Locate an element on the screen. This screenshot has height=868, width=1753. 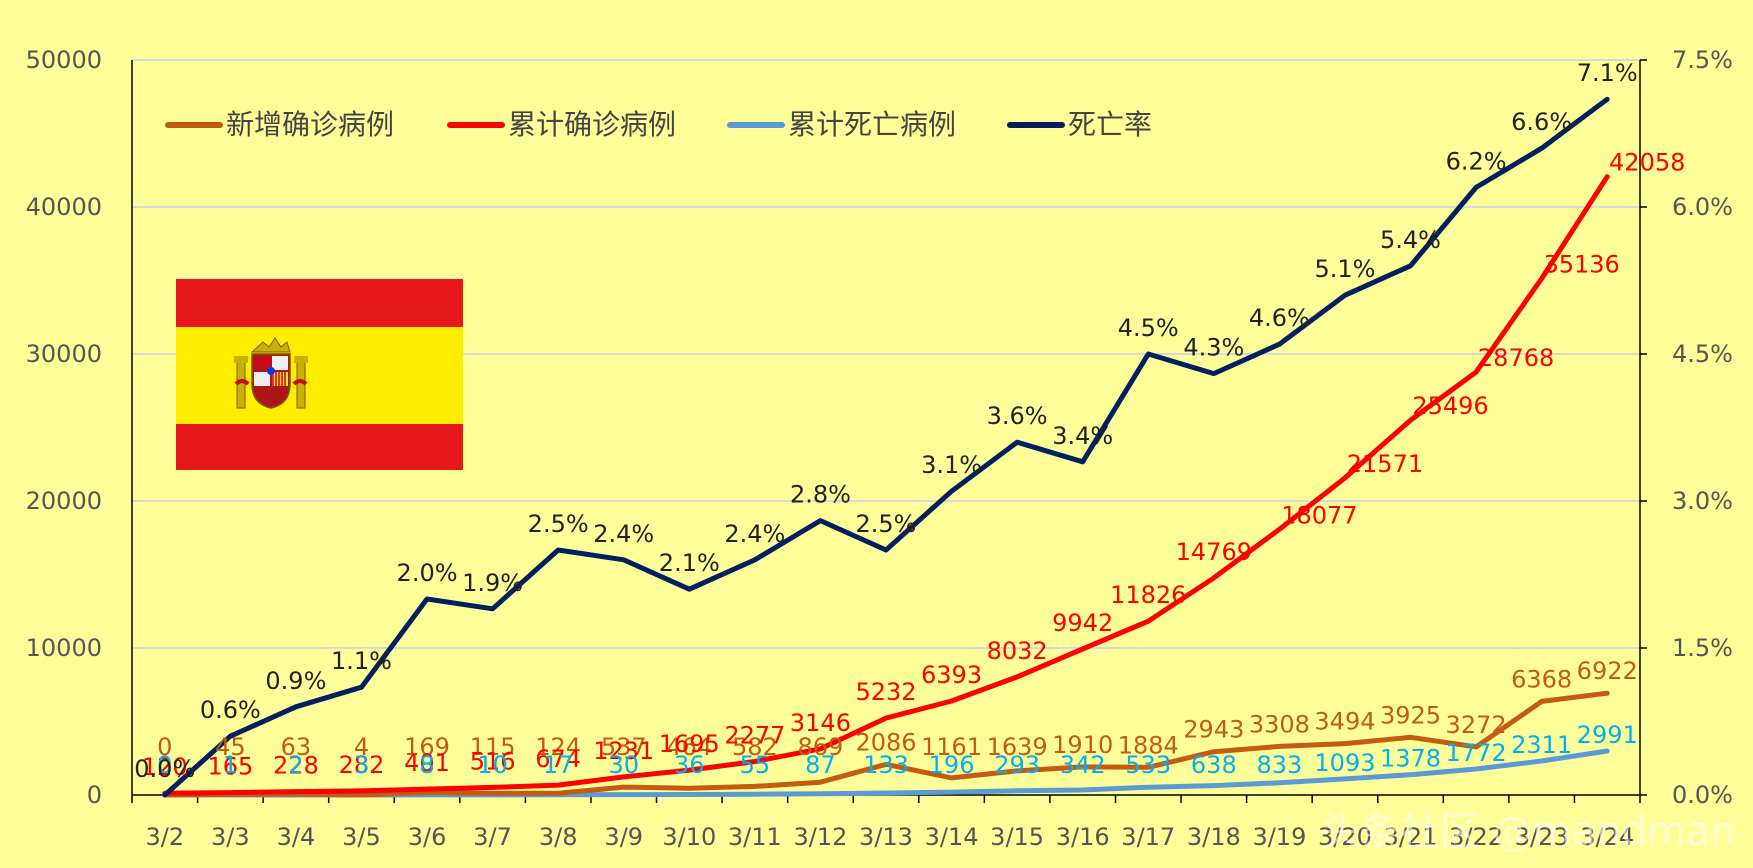
data-label-series-0: 2086 is located at coordinates (885, 742).